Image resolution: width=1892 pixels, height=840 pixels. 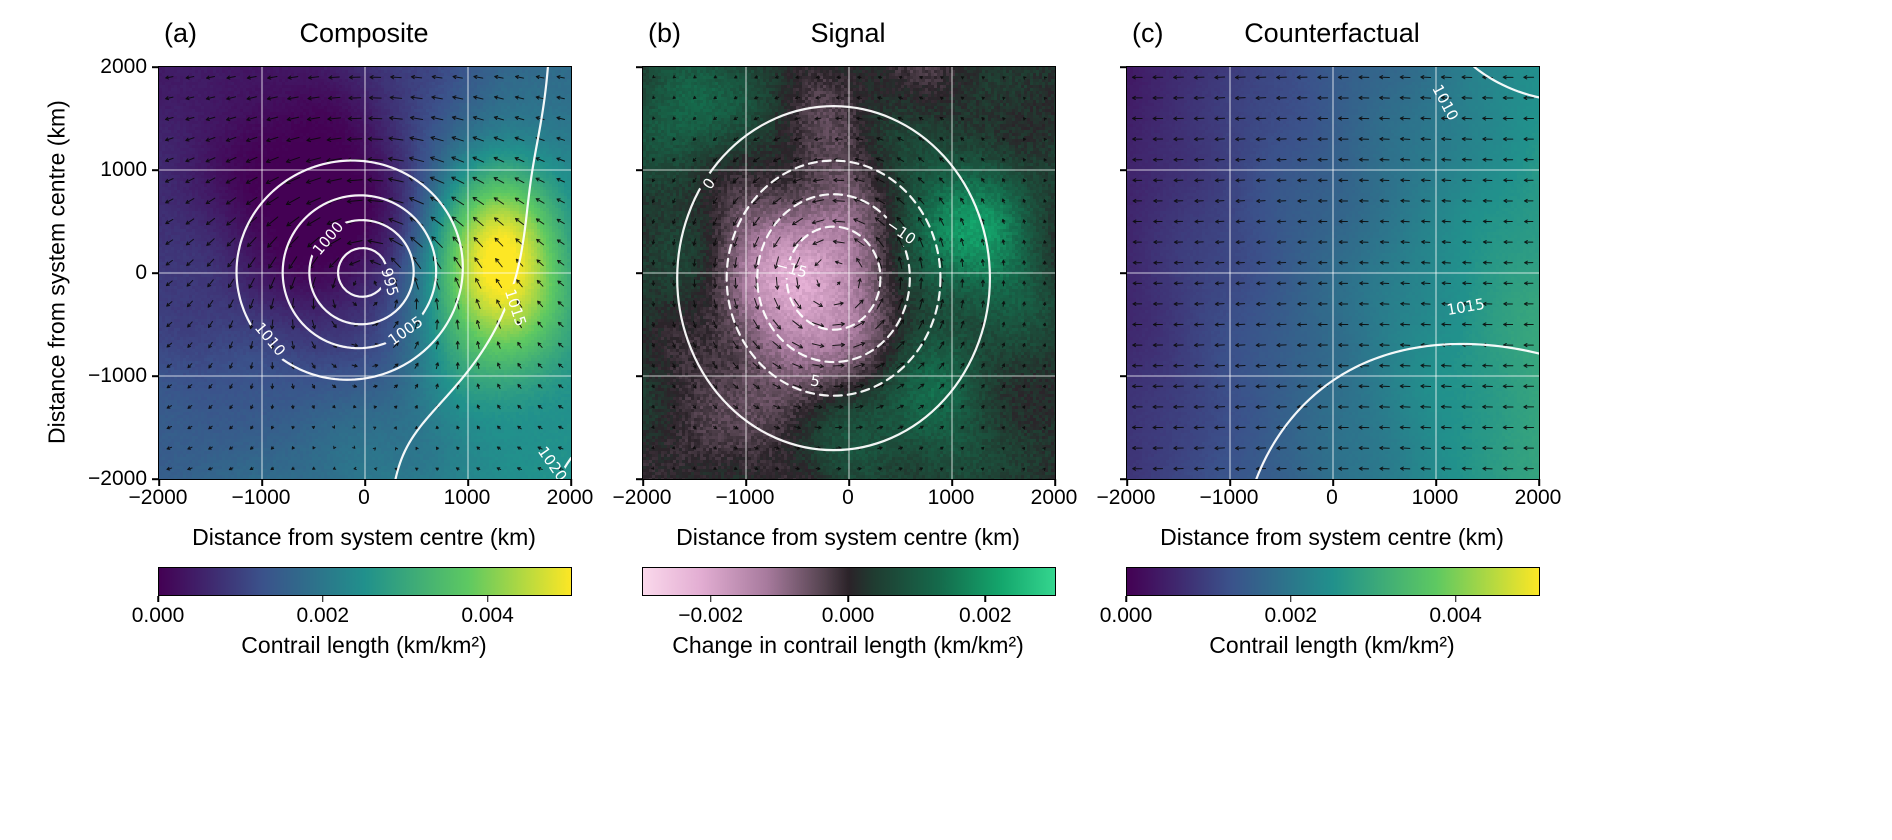 I want to click on colorbar-tick-labels: −0.002 0.000 0.002, so click(x=848, y=613).